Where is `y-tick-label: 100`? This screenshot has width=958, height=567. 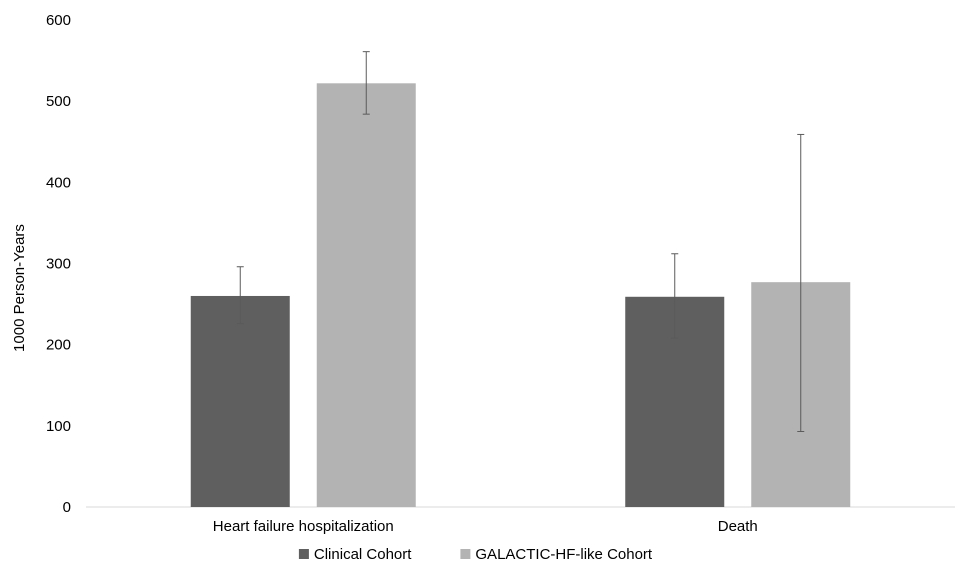 y-tick-label: 100 is located at coordinates (58, 426).